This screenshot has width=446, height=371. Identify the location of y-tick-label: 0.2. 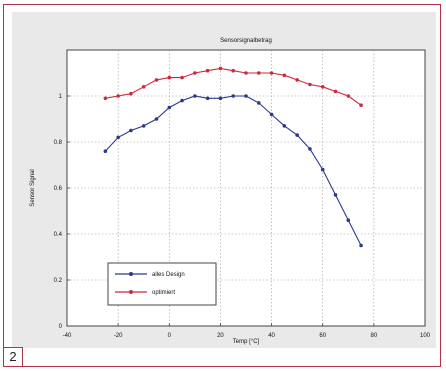
(58, 281).